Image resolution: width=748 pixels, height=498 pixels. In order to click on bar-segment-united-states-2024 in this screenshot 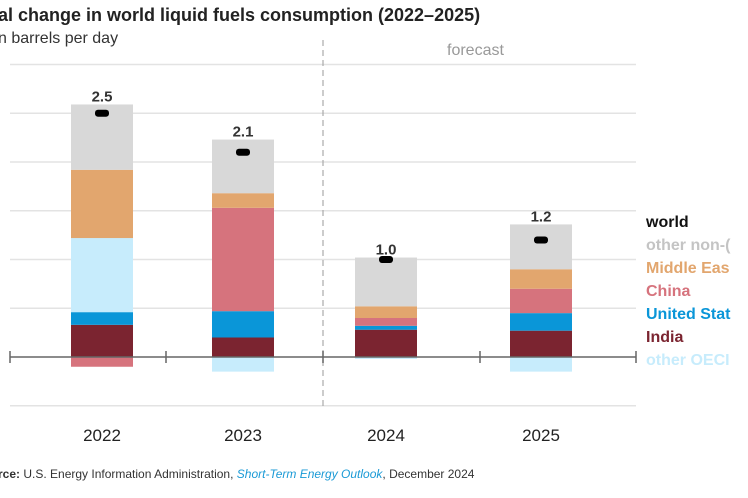, I will do `click(386, 327)`.